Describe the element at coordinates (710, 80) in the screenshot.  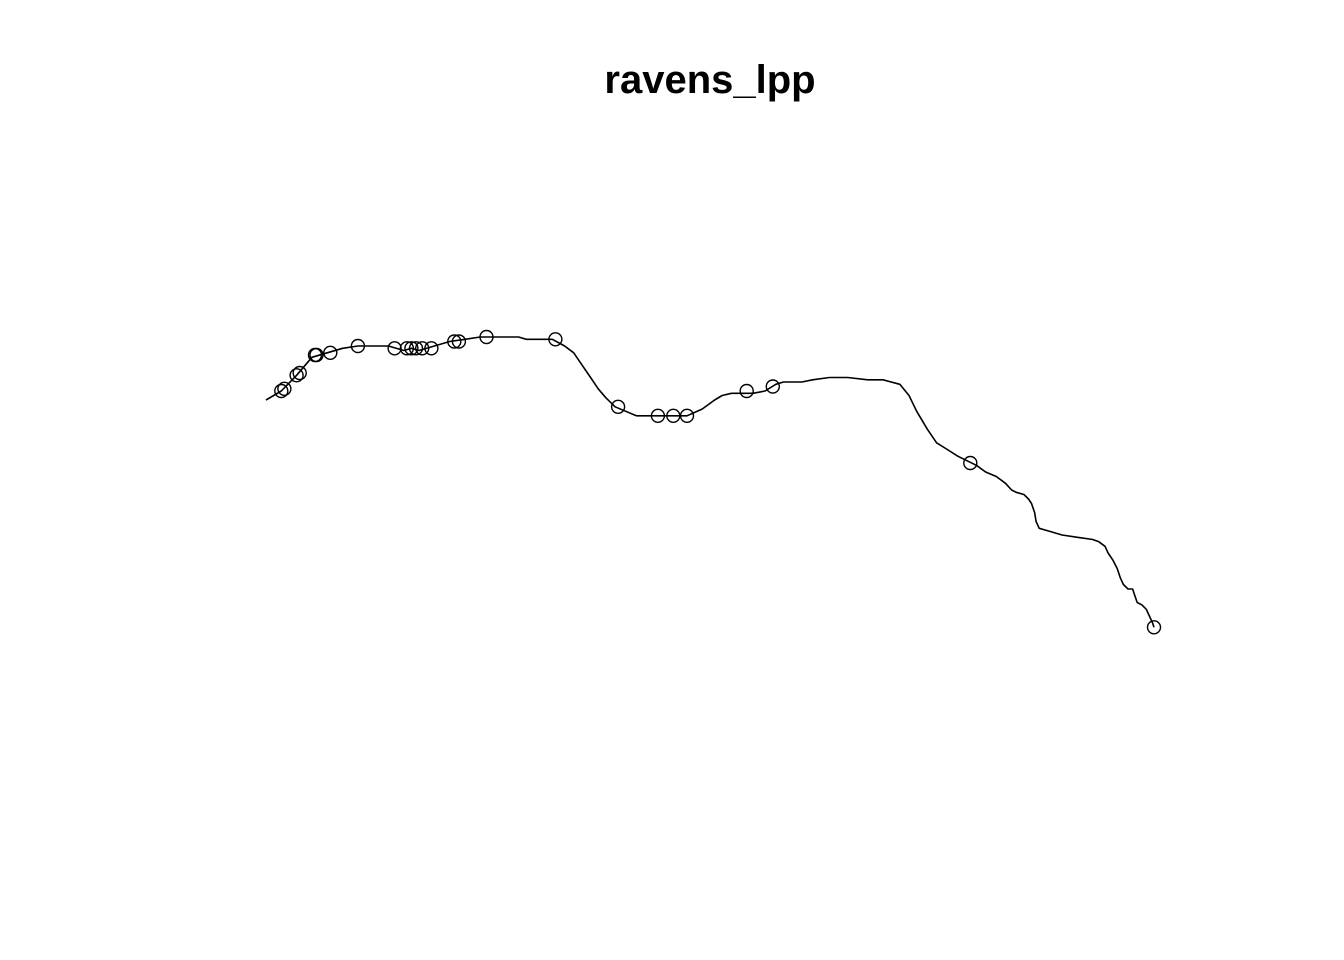
I see `chart-title: ravens_lpp` at that location.